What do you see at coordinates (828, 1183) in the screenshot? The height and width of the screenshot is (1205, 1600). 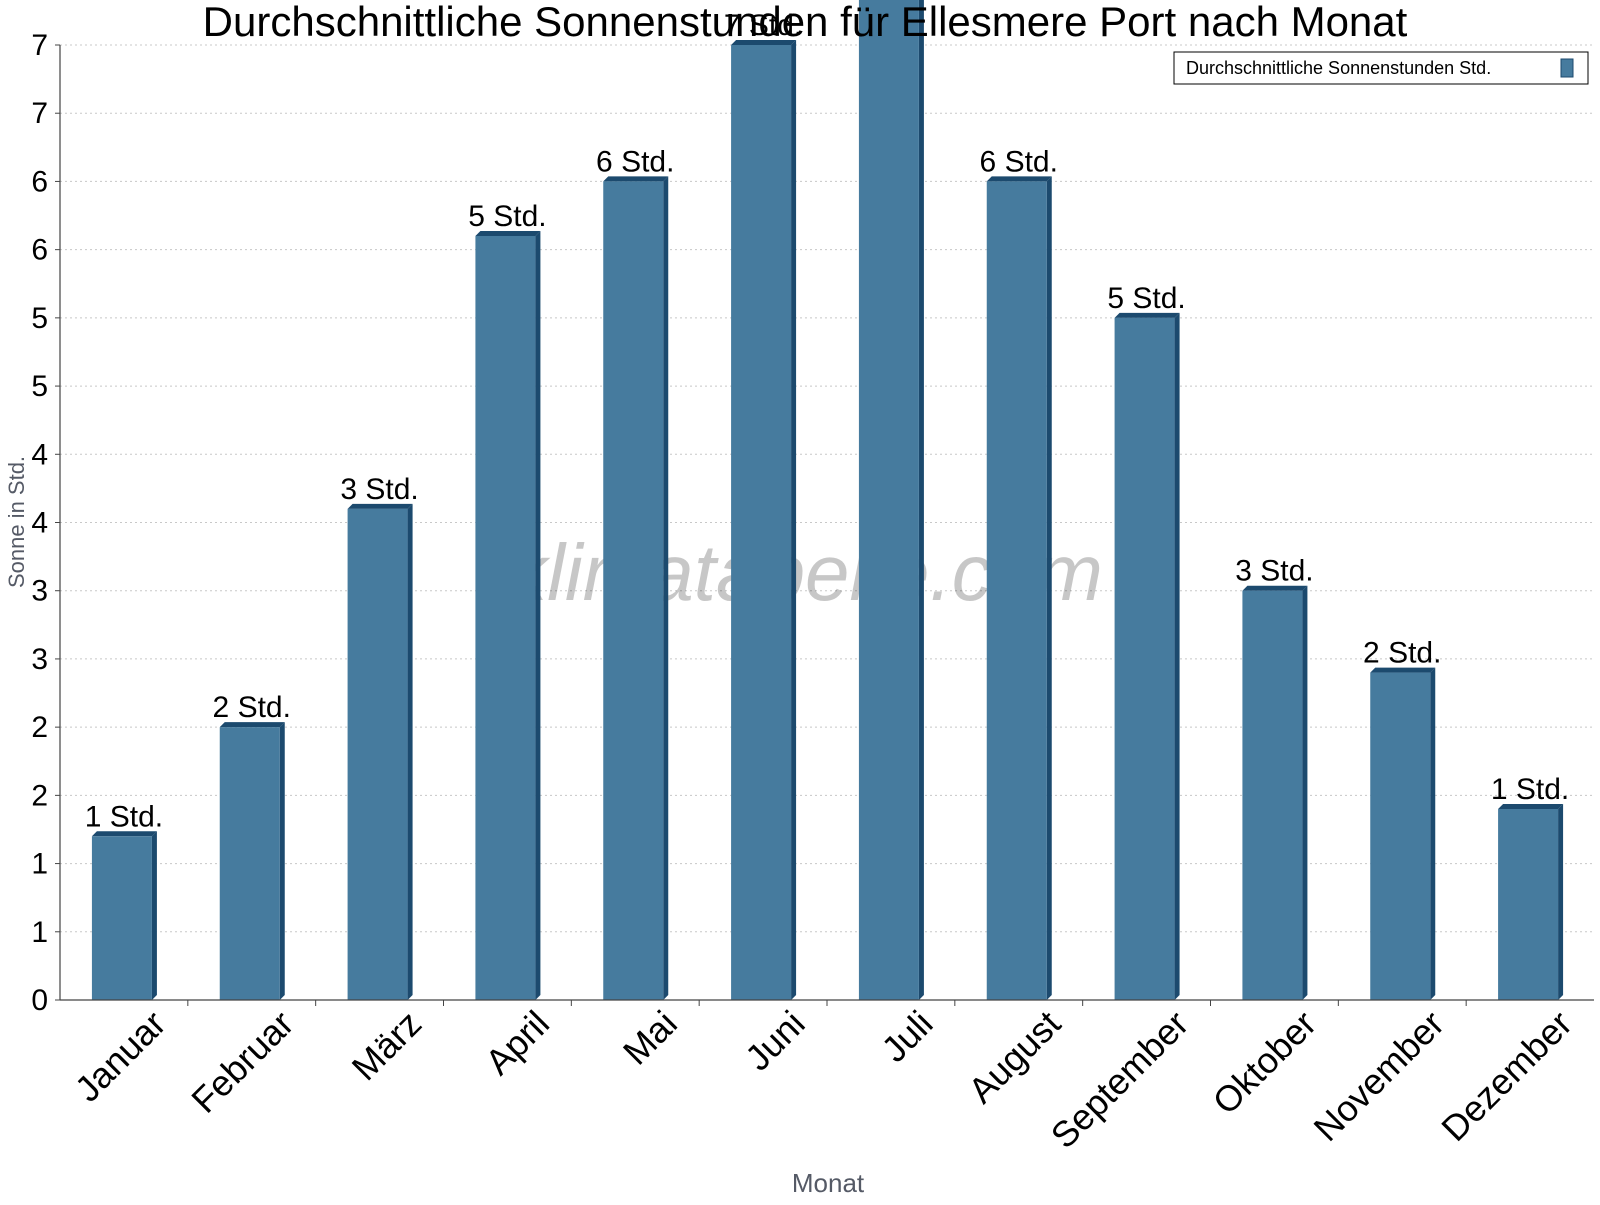 I see `x-axis-title: Monat` at bounding box center [828, 1183].